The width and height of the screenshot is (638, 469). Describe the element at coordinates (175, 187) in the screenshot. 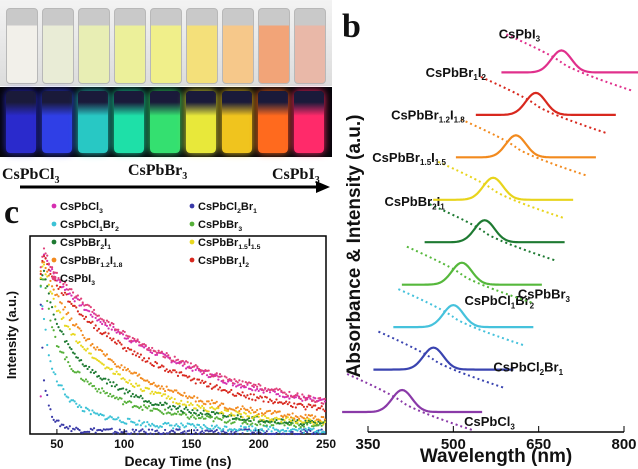

I see `composition-arrow` at that location.